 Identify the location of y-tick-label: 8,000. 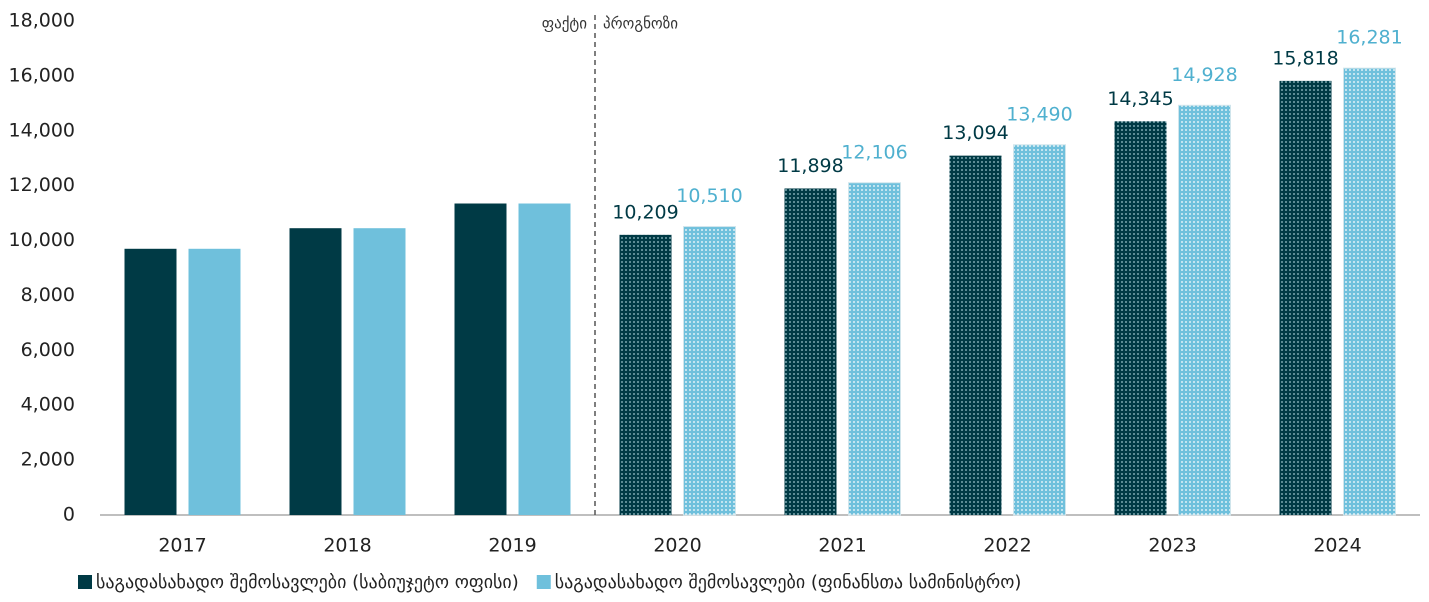
(48, 295).